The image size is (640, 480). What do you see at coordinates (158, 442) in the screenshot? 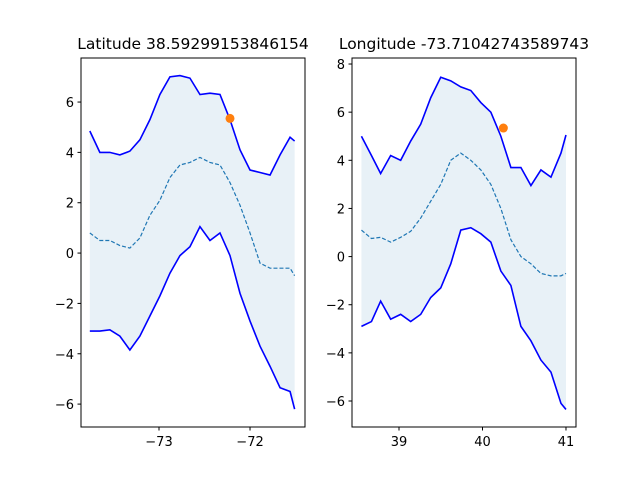
I see `x-tick-label: −73` at bounding box center [158, 442].